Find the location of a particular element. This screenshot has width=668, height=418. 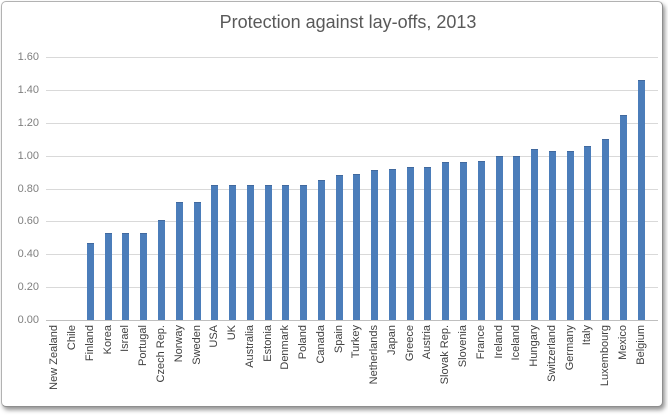

bar-usa is located at coordinates (215, 252).